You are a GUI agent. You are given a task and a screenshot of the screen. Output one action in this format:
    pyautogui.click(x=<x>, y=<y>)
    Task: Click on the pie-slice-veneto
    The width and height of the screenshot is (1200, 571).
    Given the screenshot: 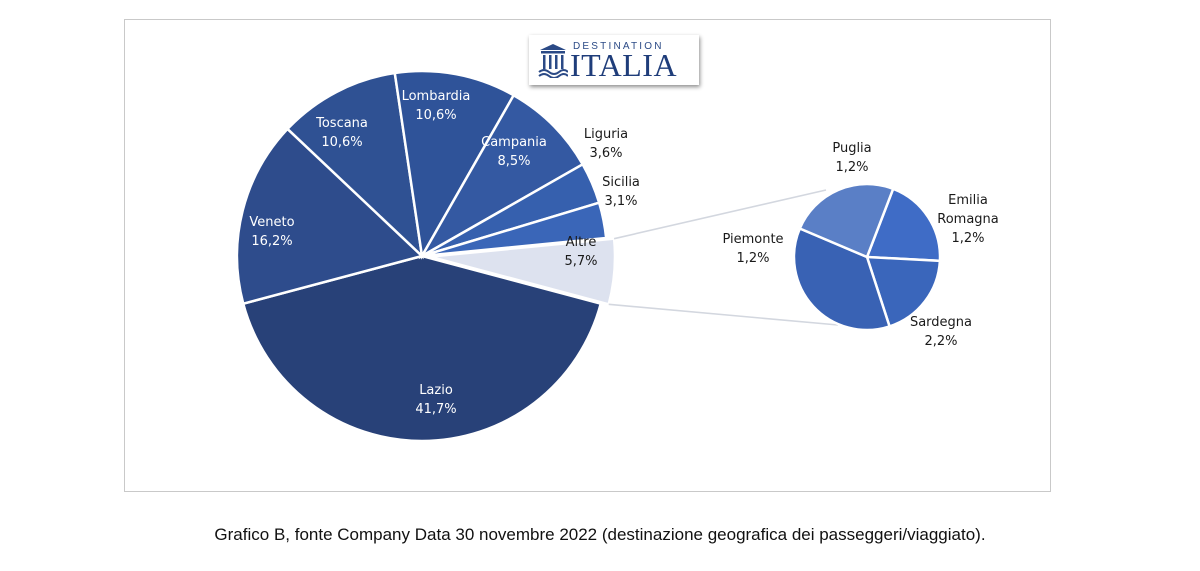 What is the action you would take?
    pyautogui.click(x=330, y=216)
    